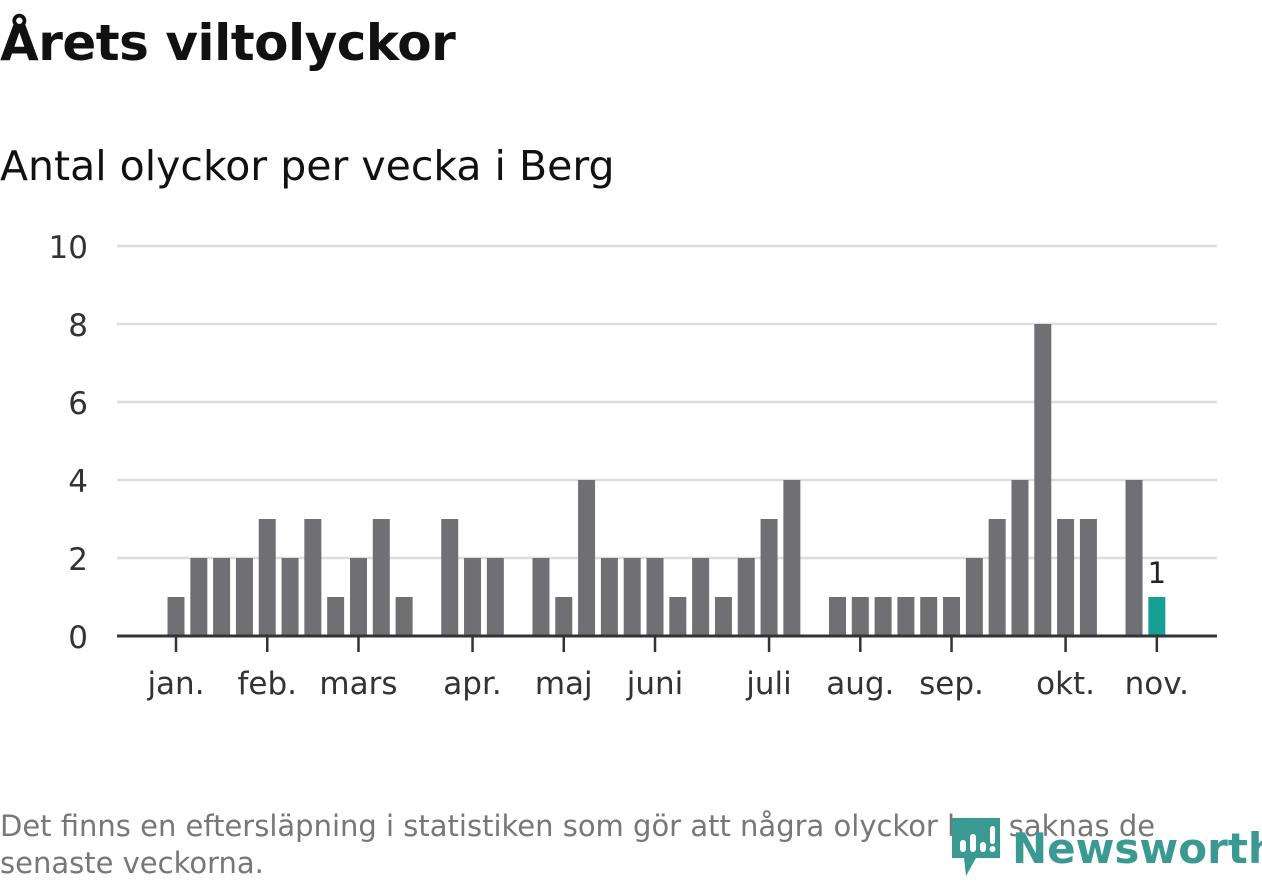  What do you see at coordinates (68, 248) in the screenshot?
I see `y-tick-label: 10` at bounding box center [68, 248].